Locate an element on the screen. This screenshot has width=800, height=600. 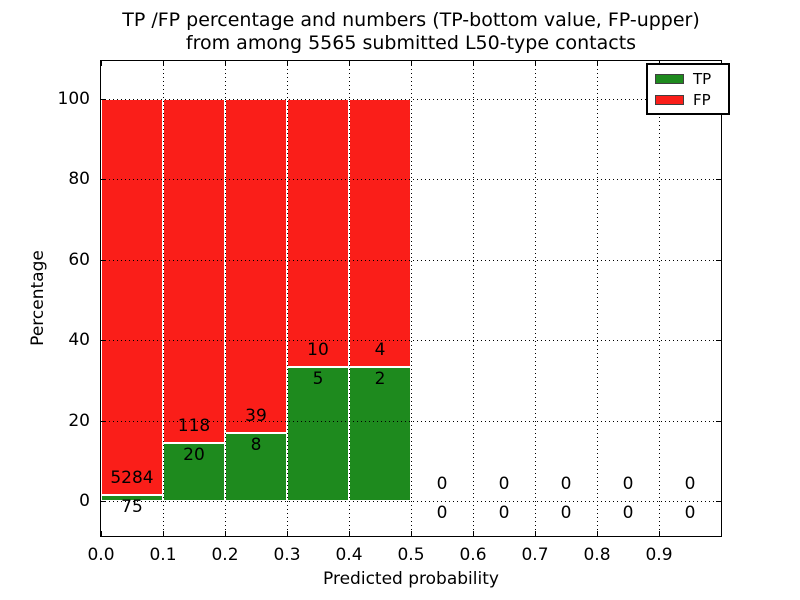
x-tick-label: 0.4 is located at coordinates (349, 555).